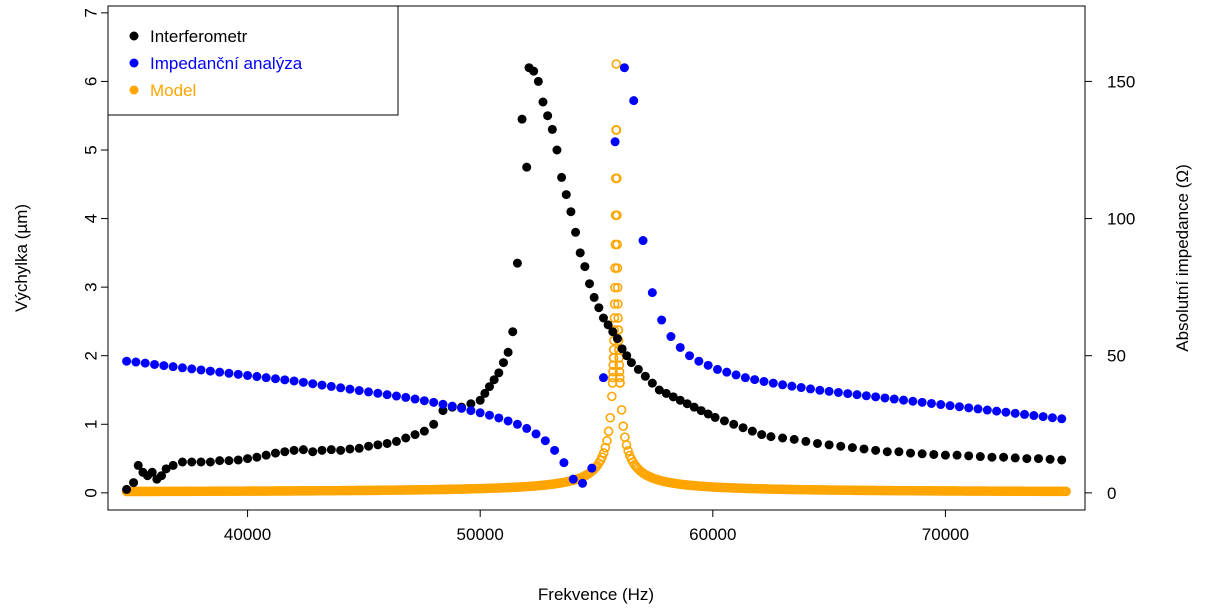 The height and width of the screenshot is (613, 1207). What do you see at coordinates (226, 63) in the screenshot?
I see `legend-label-impedance: Impedanční analýza` at bounding box center [226, 63].